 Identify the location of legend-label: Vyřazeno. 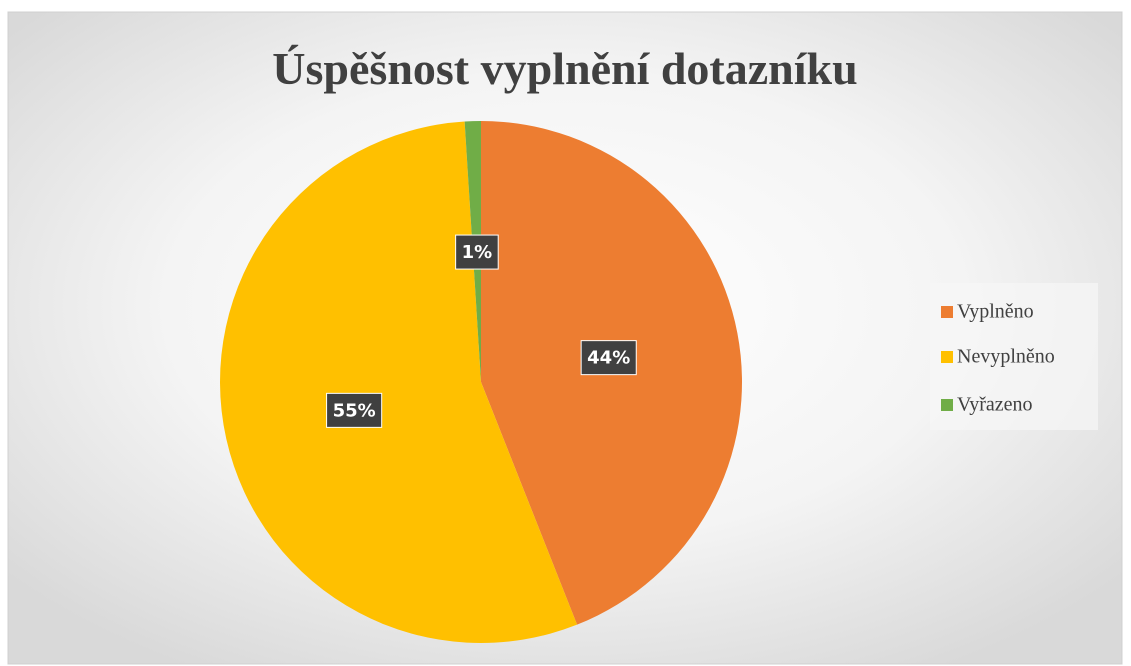
(995, 405).